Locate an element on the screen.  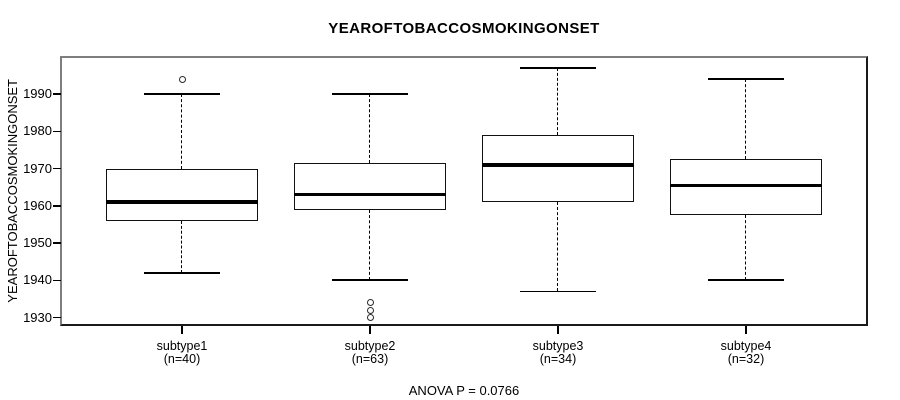
x-category-name: subtype1 is located at coordinates (182, 346).